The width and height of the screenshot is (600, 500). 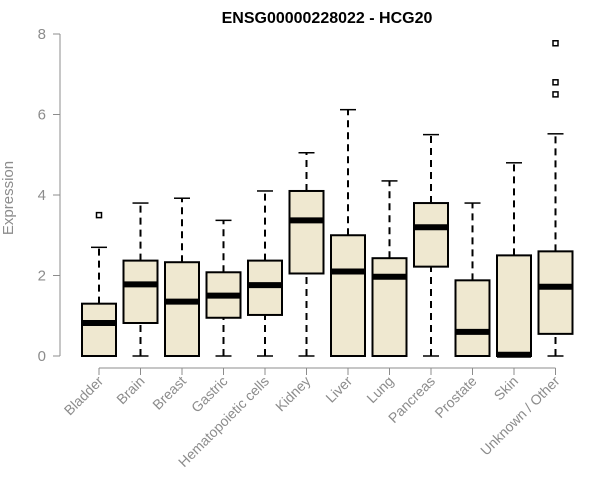 I want to click on box-hematopoietic-cells, so click(x=265, y=273).